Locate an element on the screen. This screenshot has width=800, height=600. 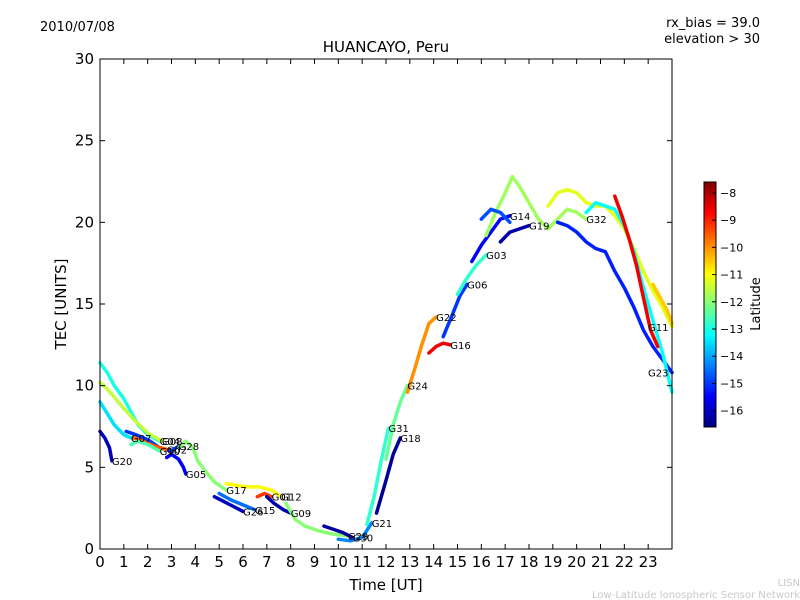
series-label-g29: G29 is located at coordinates (358, 537).